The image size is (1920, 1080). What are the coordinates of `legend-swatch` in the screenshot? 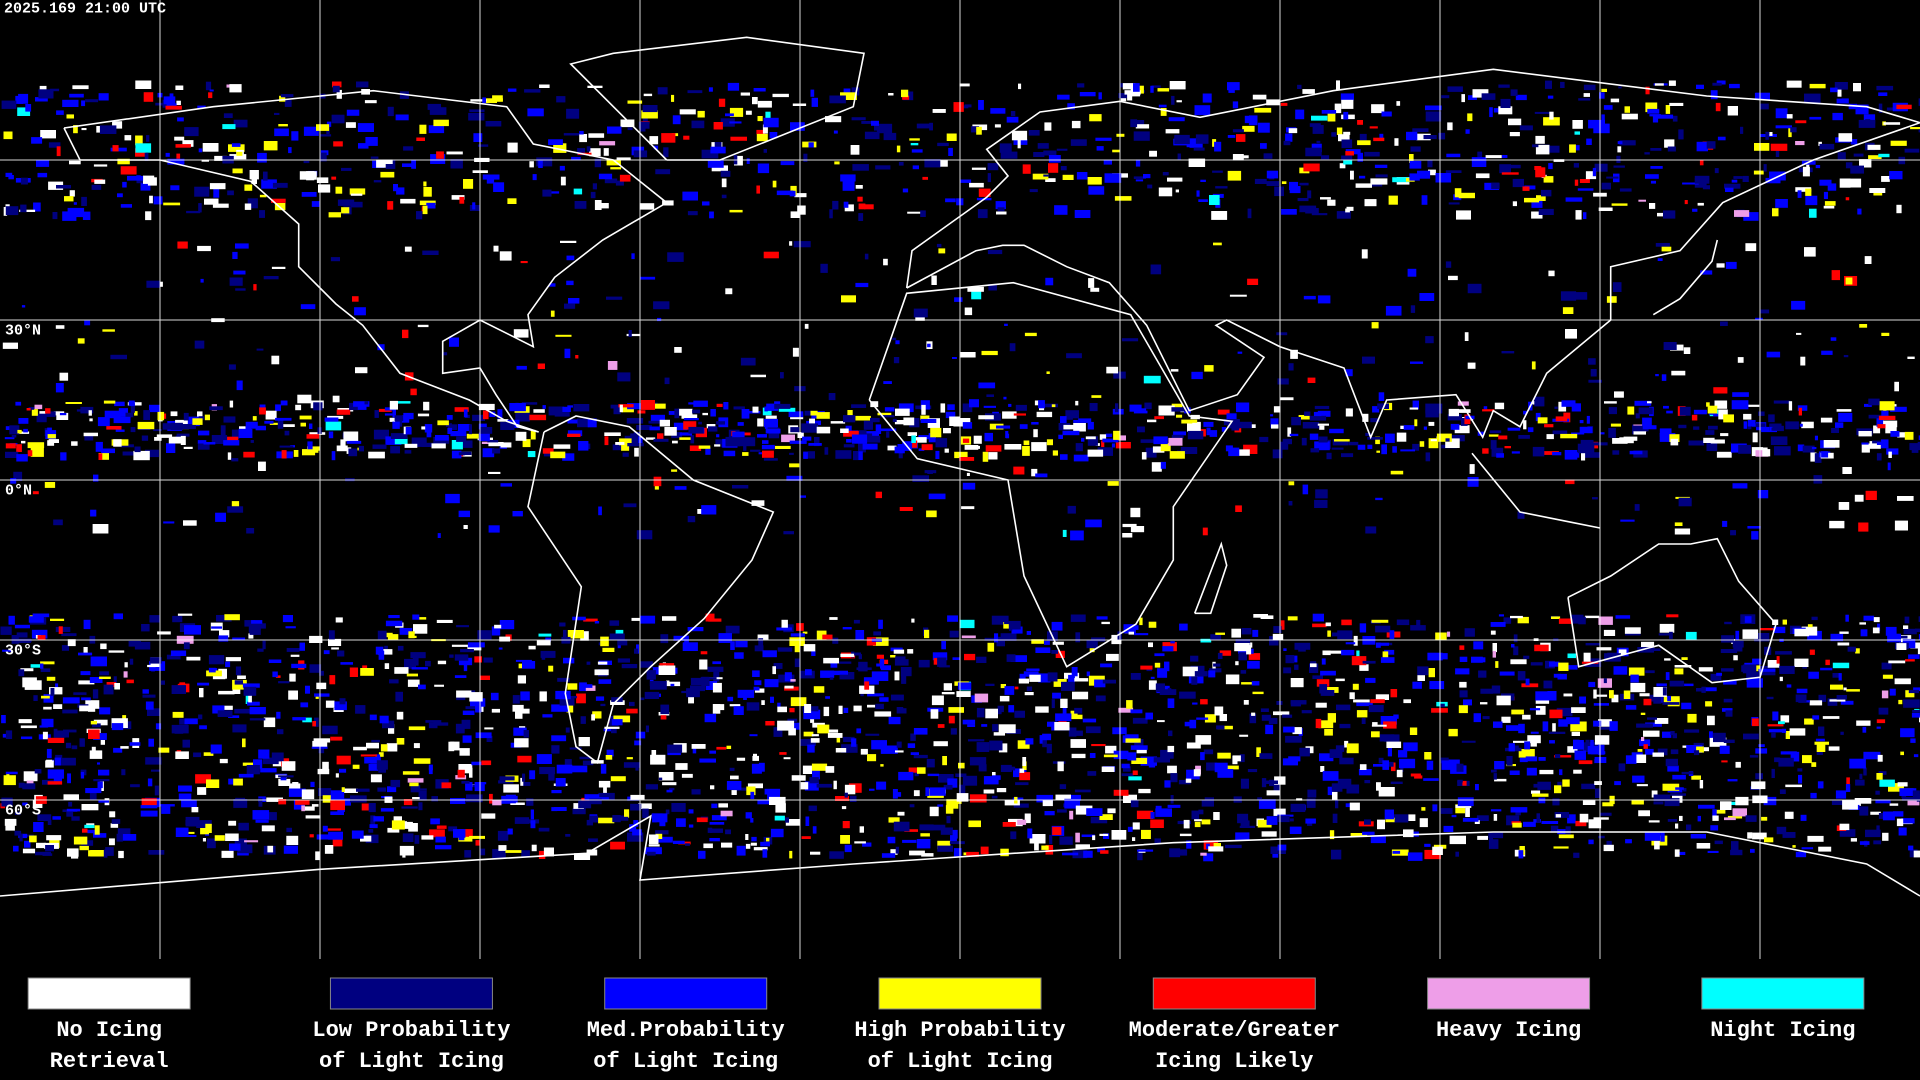 It's located at (960, 993).